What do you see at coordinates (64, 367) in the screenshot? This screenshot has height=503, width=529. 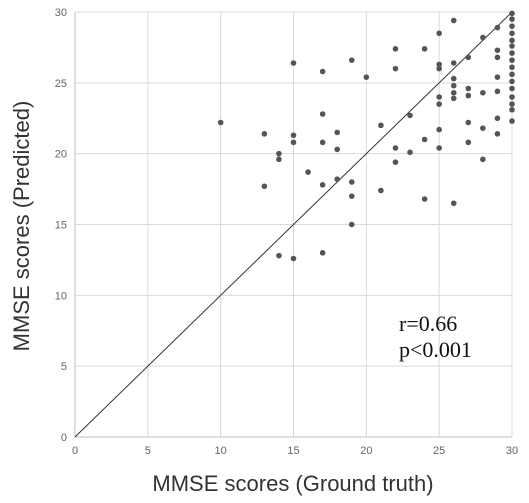 I see `y-tick-label-1: 5` at bounding box center [64, 367].